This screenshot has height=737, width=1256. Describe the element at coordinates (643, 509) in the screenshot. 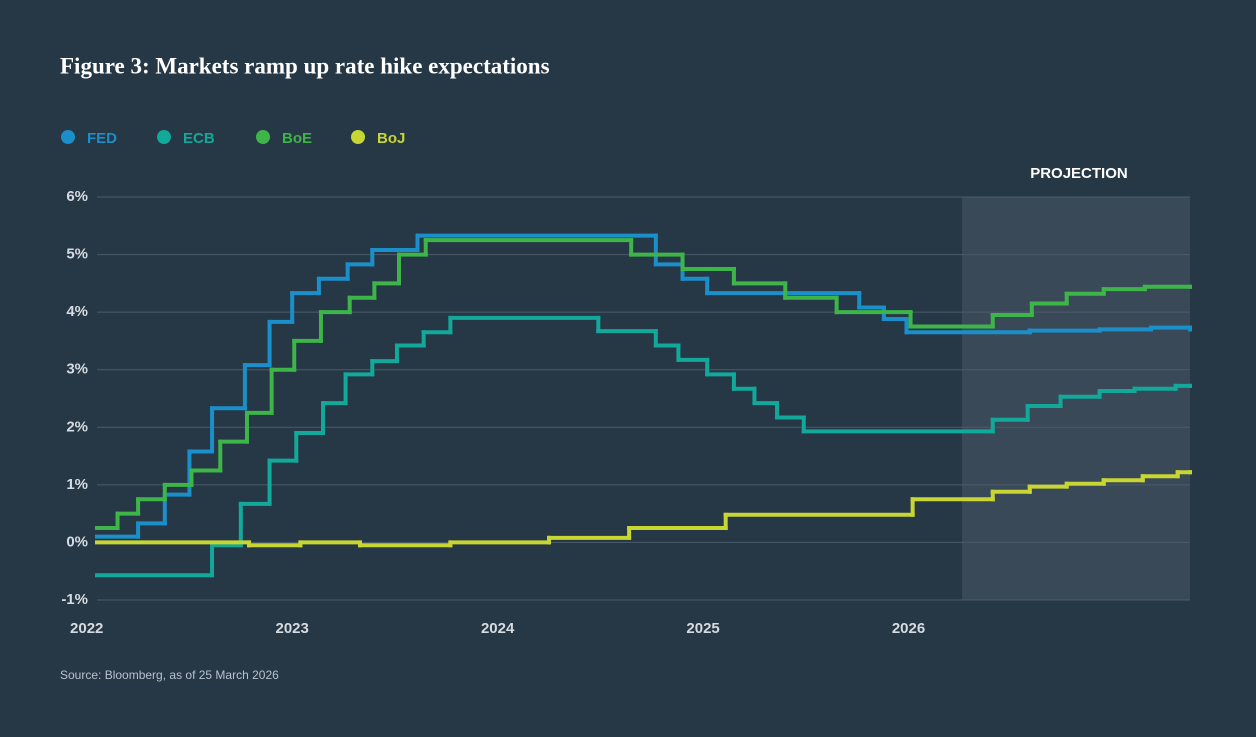

I see `series-line` at that location.